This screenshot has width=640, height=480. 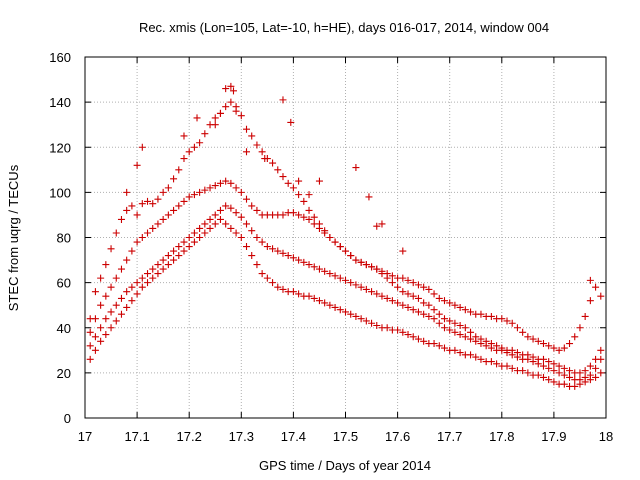 I want to click on y-axis-label: STEC from uqrg / TECUs, so click(x=13, y=237).